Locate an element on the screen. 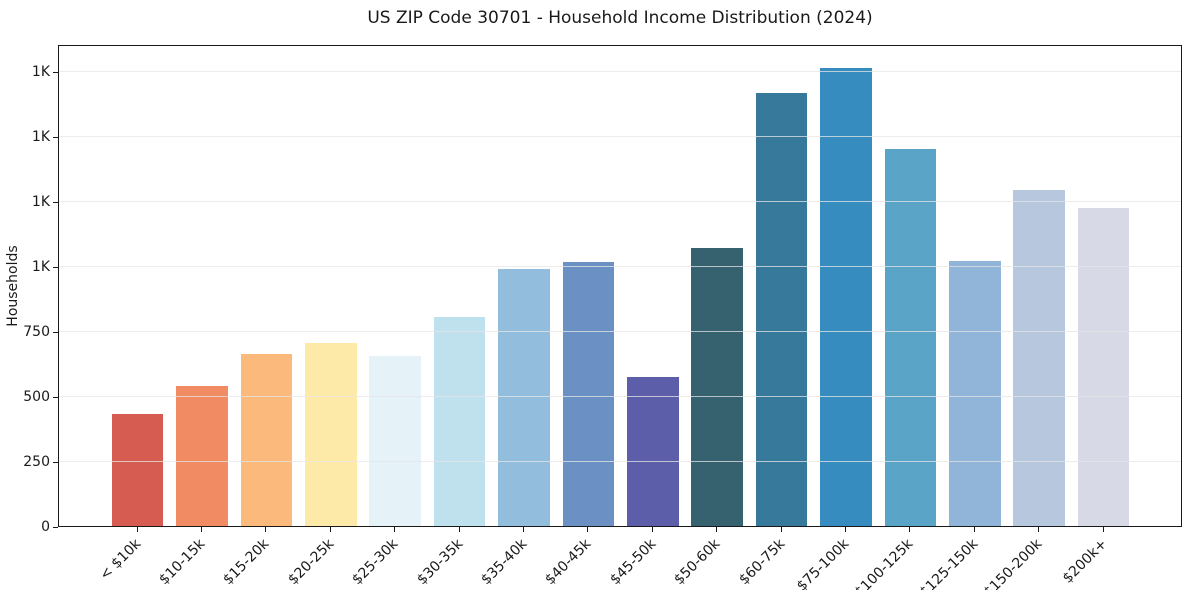 This screenshot has height=590, width=1189. y-tick-label: 750 is located at coordinates (36, 332).